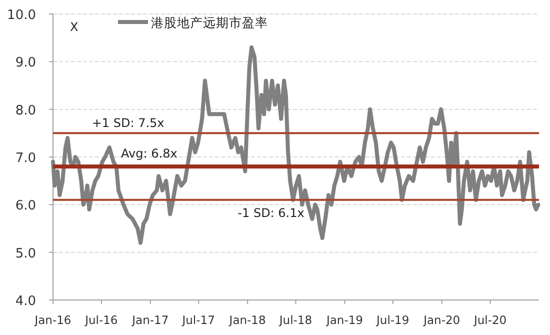 The image size is (550, 335). I want to click on x-tick-label: Jan-16, so click(53, 320).